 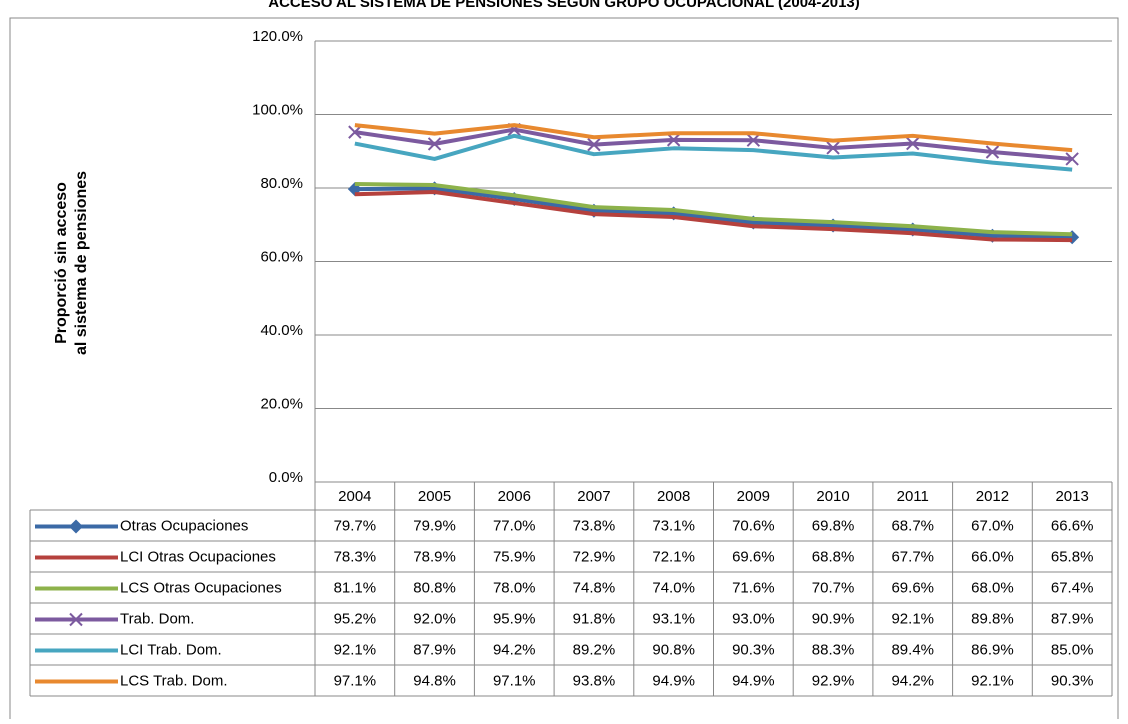 I want to click on table-cell: 78.9%, so click(x=434, y=556).